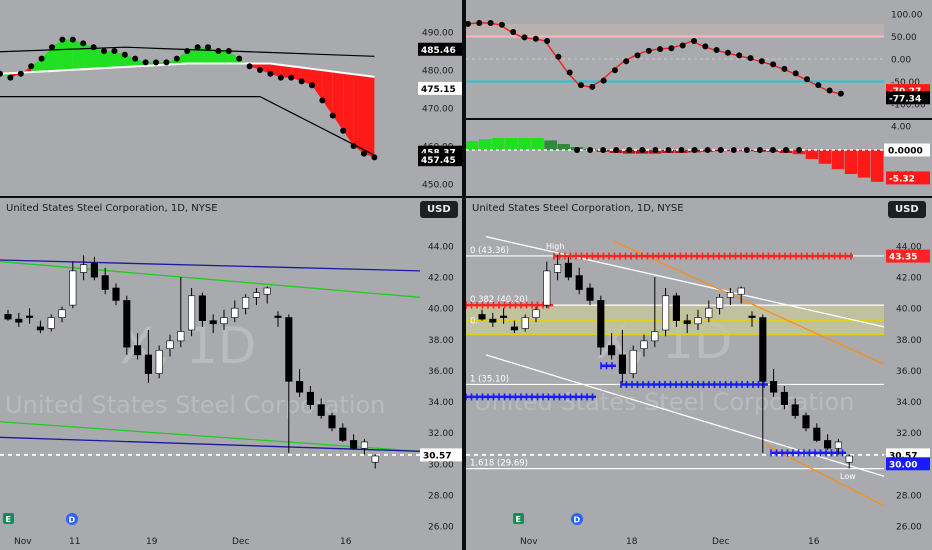 The image size is (932, 550). Describe the element at coordinates (825, 475) in the screenshot. I see `trendline-orange-lower` at that location.